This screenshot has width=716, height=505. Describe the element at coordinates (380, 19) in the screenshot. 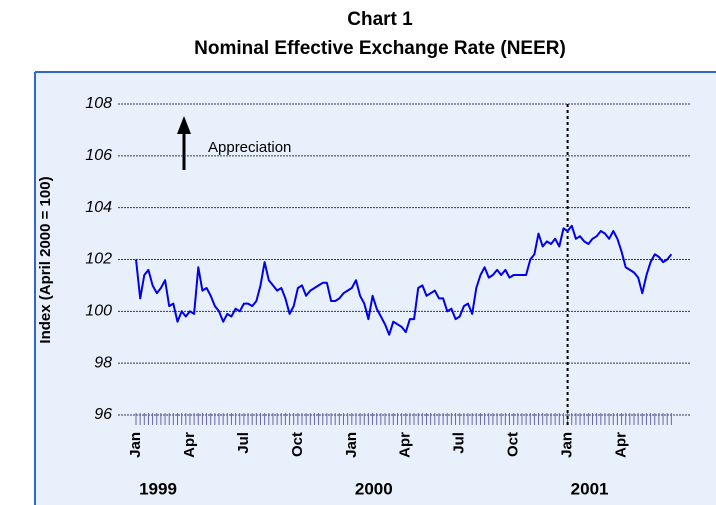

I see `chart-title: Chart 1` at that location.